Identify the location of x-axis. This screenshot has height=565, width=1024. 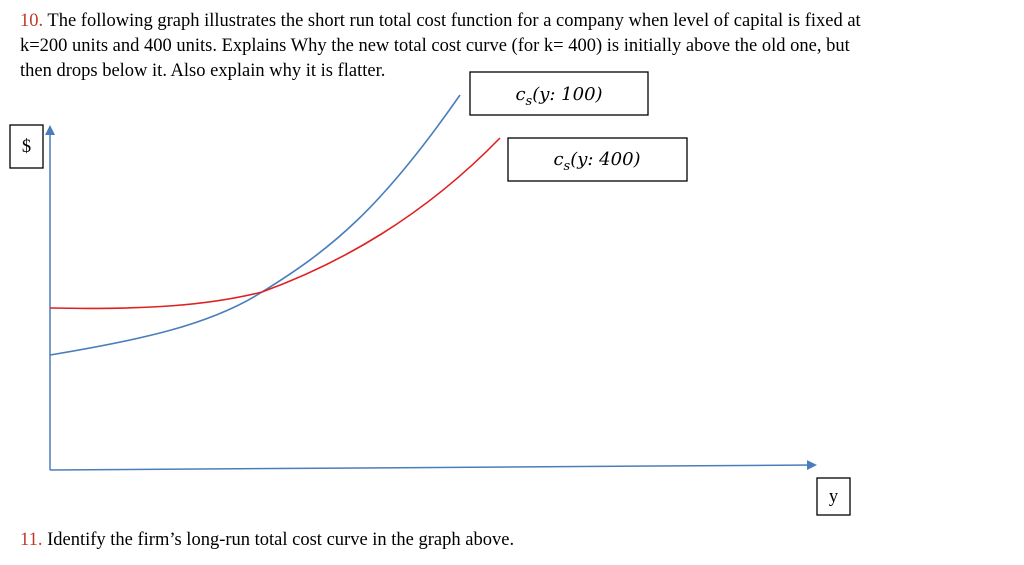
(433, 465).